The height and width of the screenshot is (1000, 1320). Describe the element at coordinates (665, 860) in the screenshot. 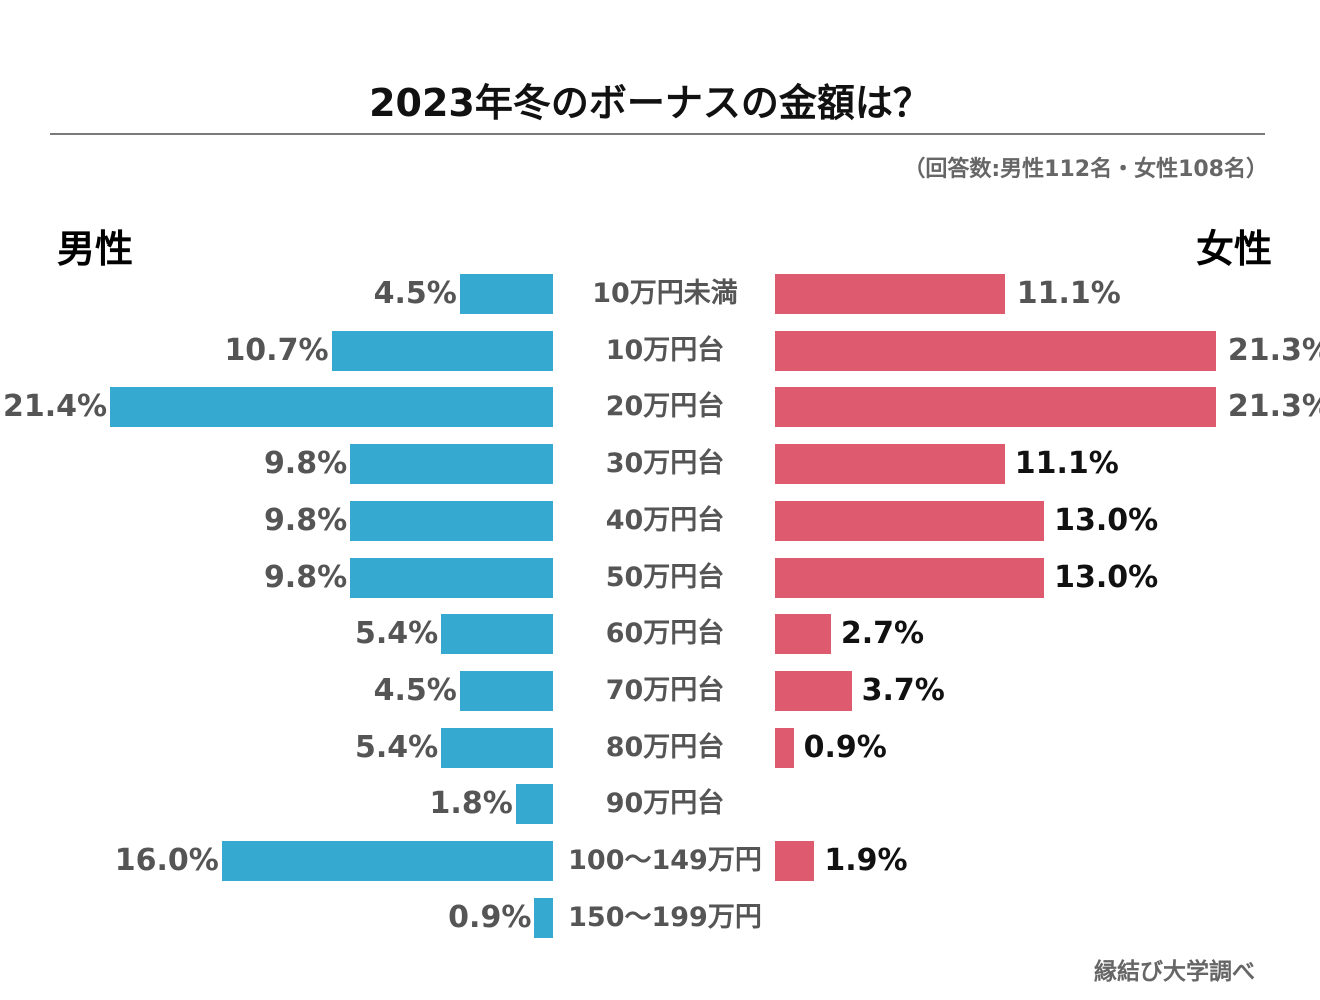

I see `category-label: 100〜149万円` at that location.